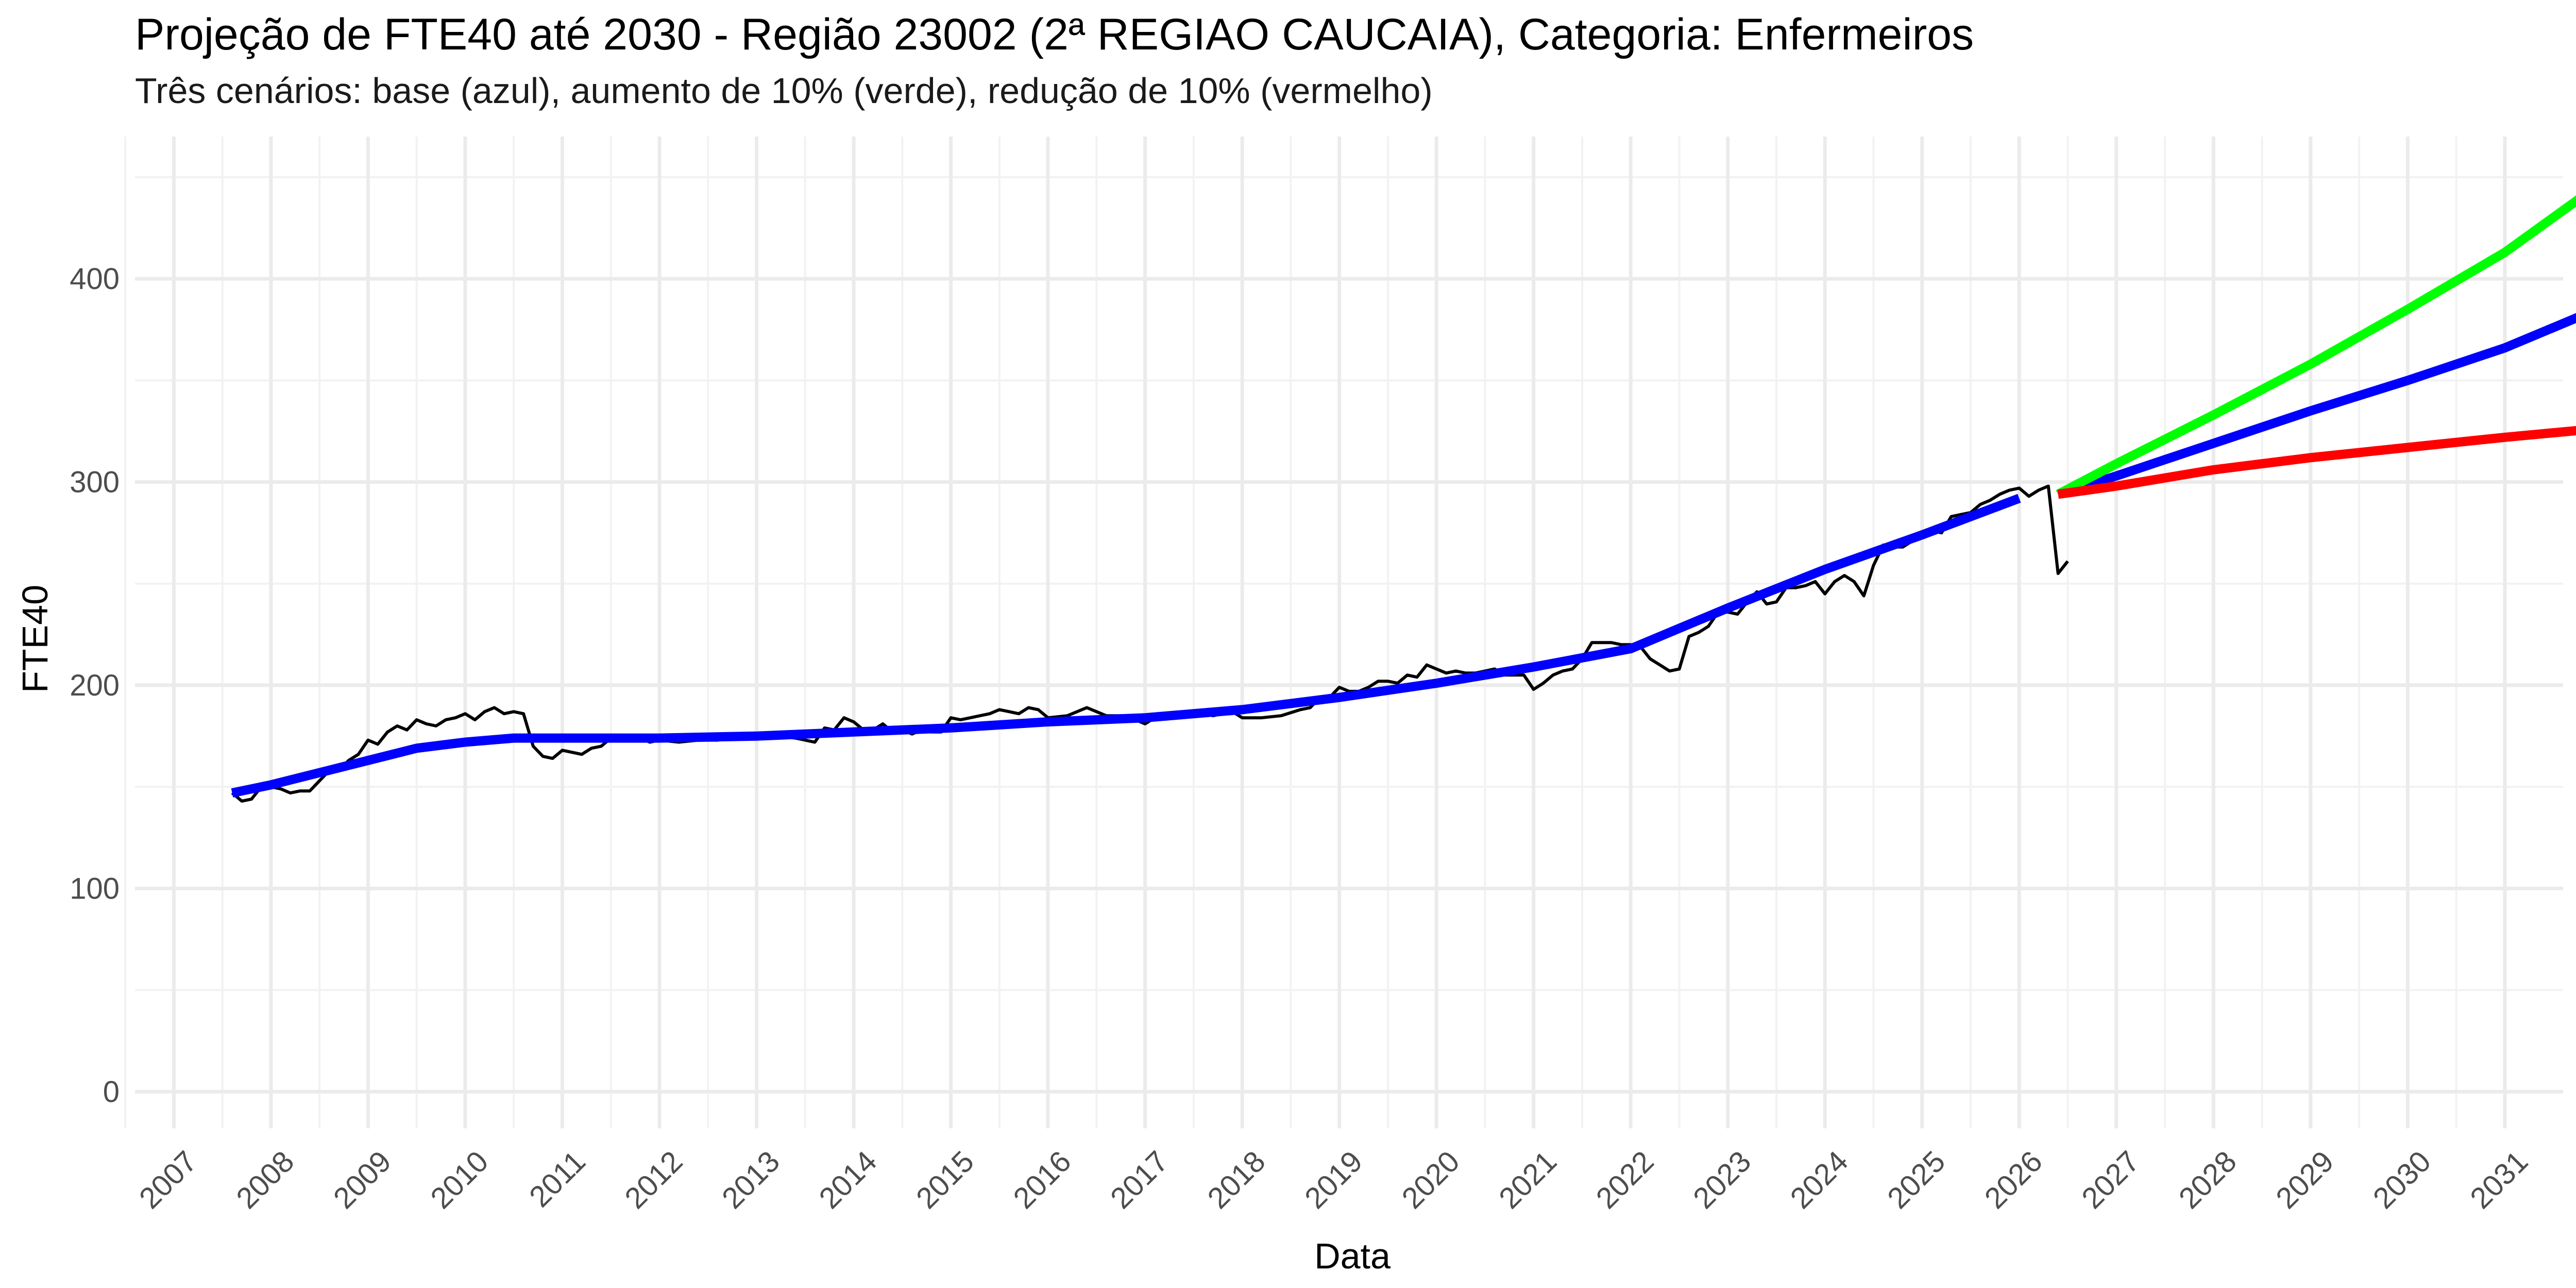 This screenshot has width=2576, height=1288. I want to click on x-tick-label: 2009, so click(362, 1180).